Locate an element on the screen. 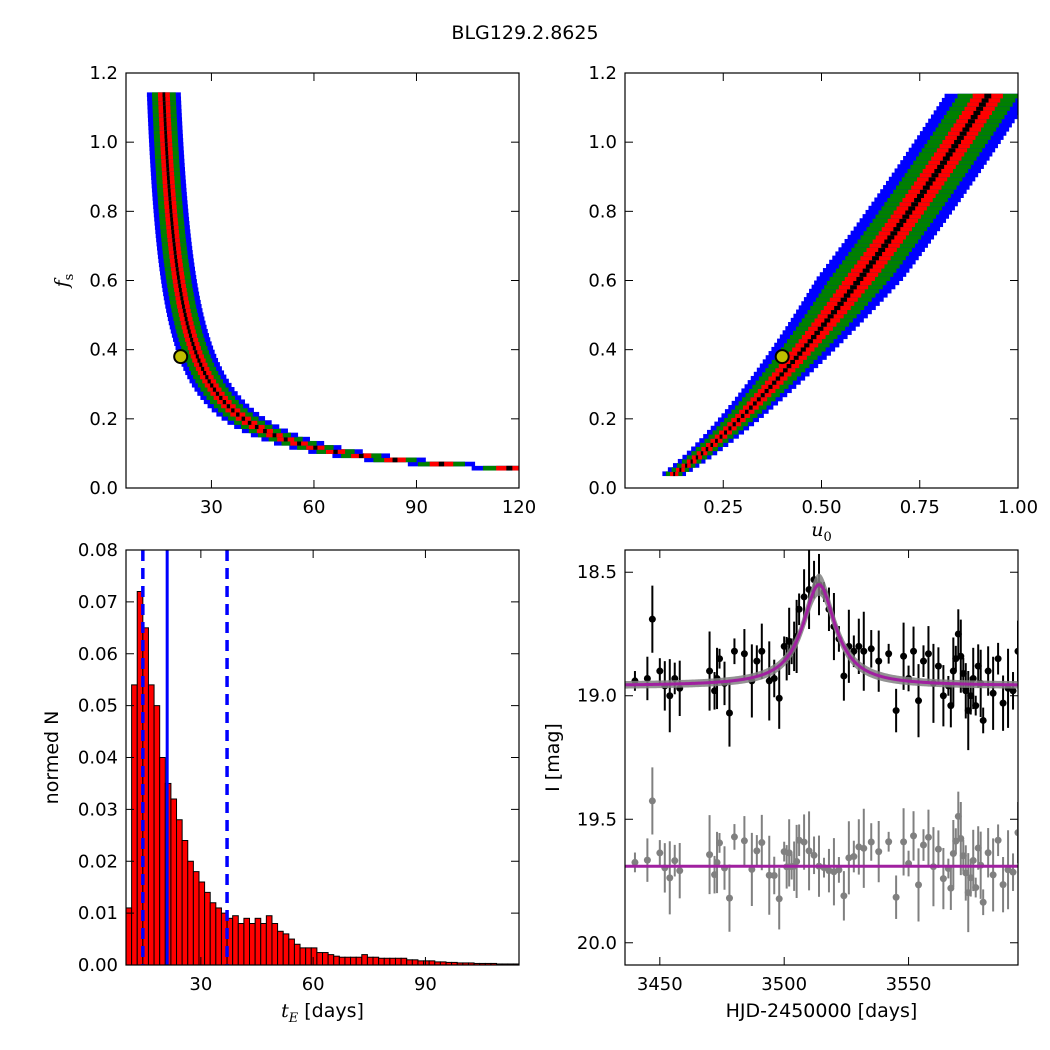  y-tick-label: 0.04 is located at coordinates (98, 758).